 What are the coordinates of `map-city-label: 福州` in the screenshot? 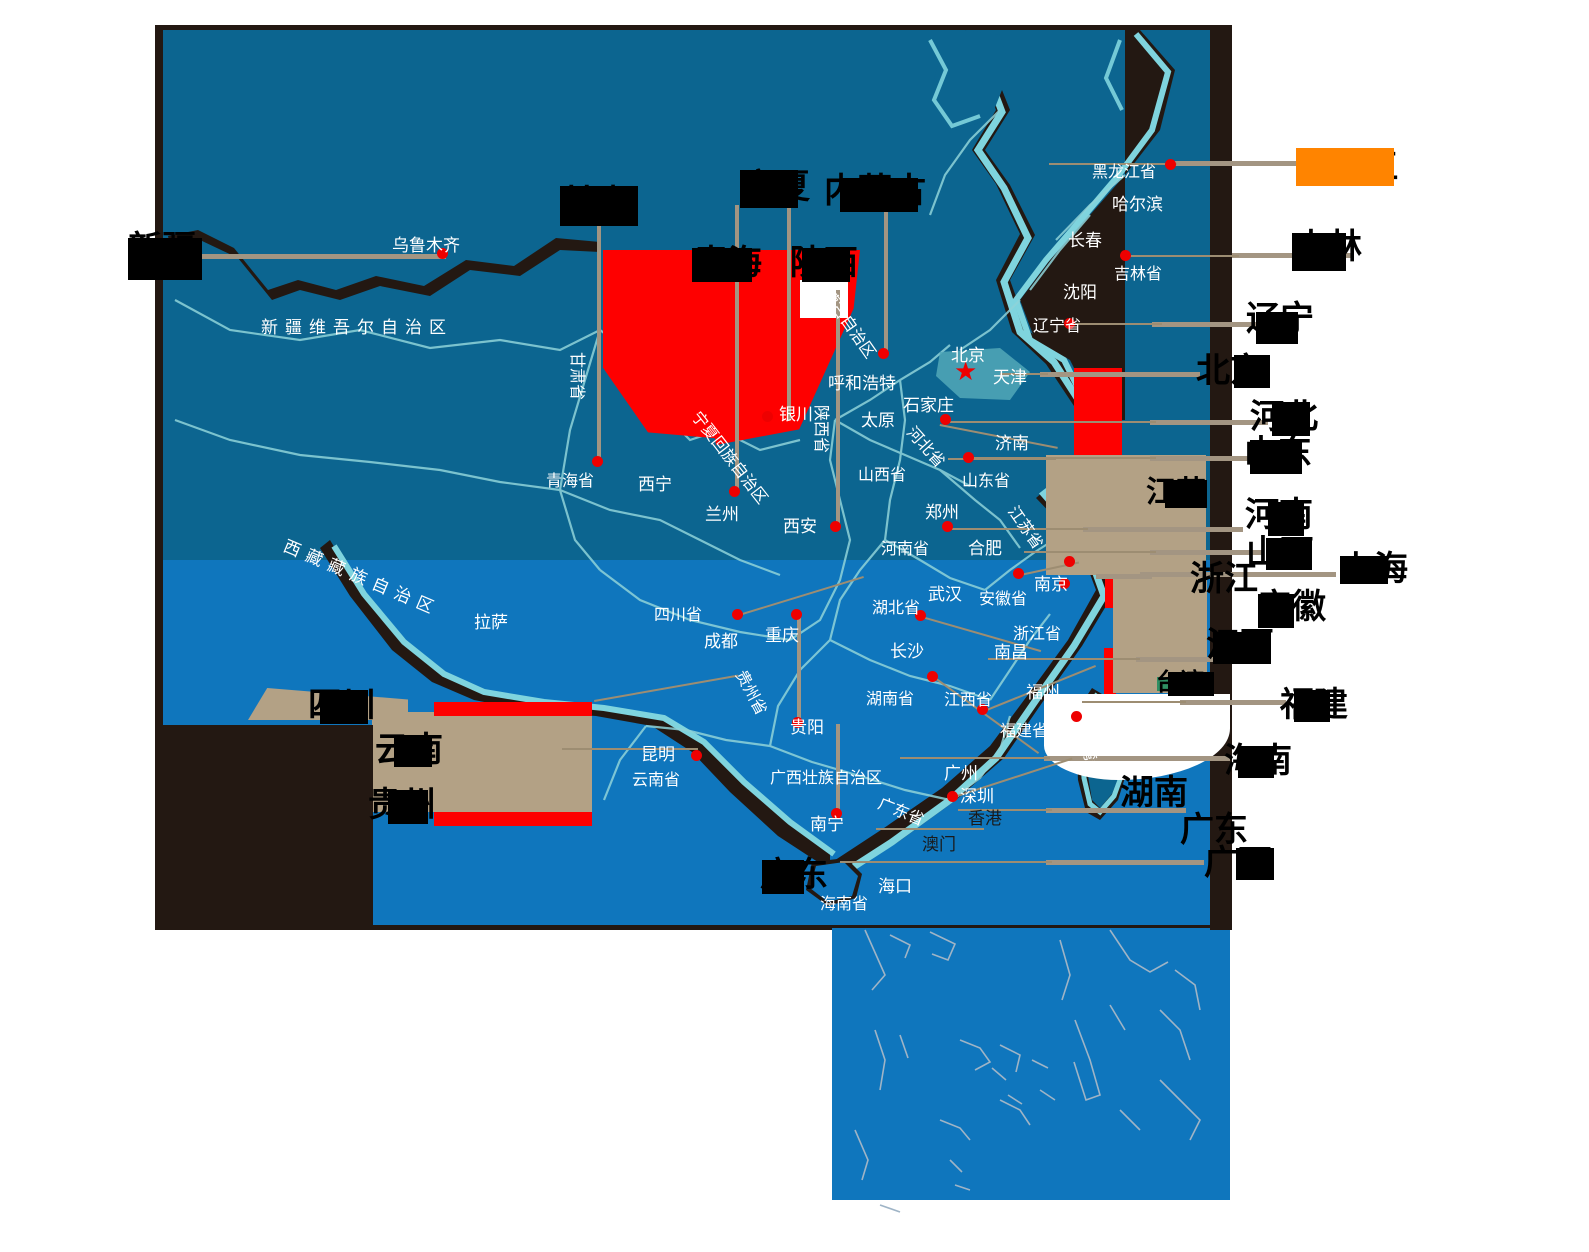 It's located at (1043, 693).